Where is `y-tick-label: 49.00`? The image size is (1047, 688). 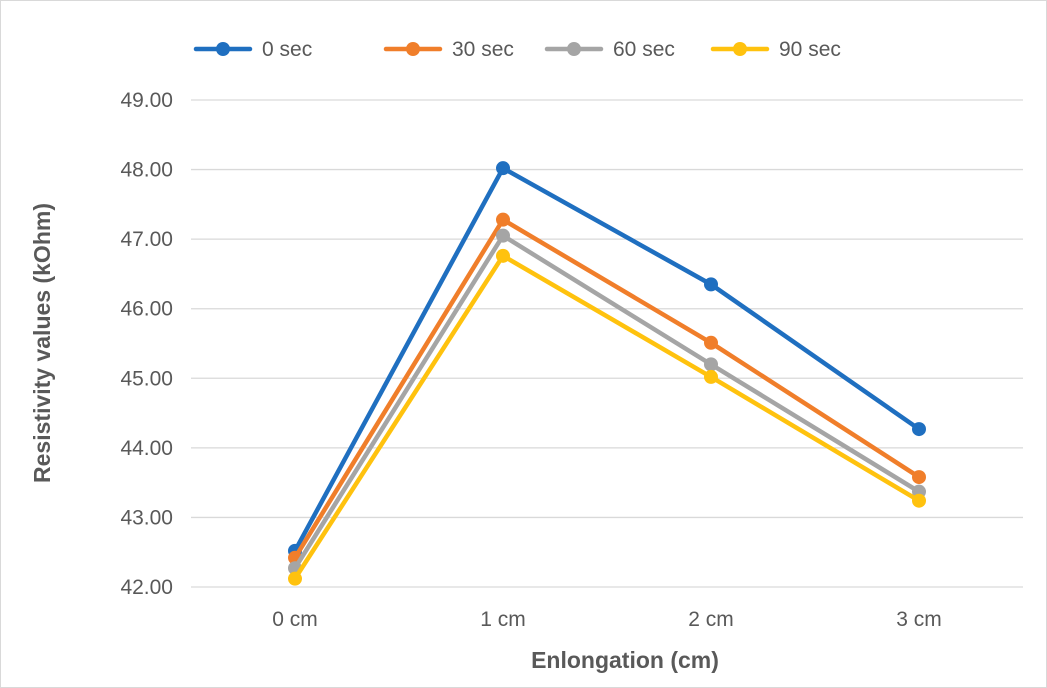
y-tick-label: 49.00 is located at coordinates (146, 100).